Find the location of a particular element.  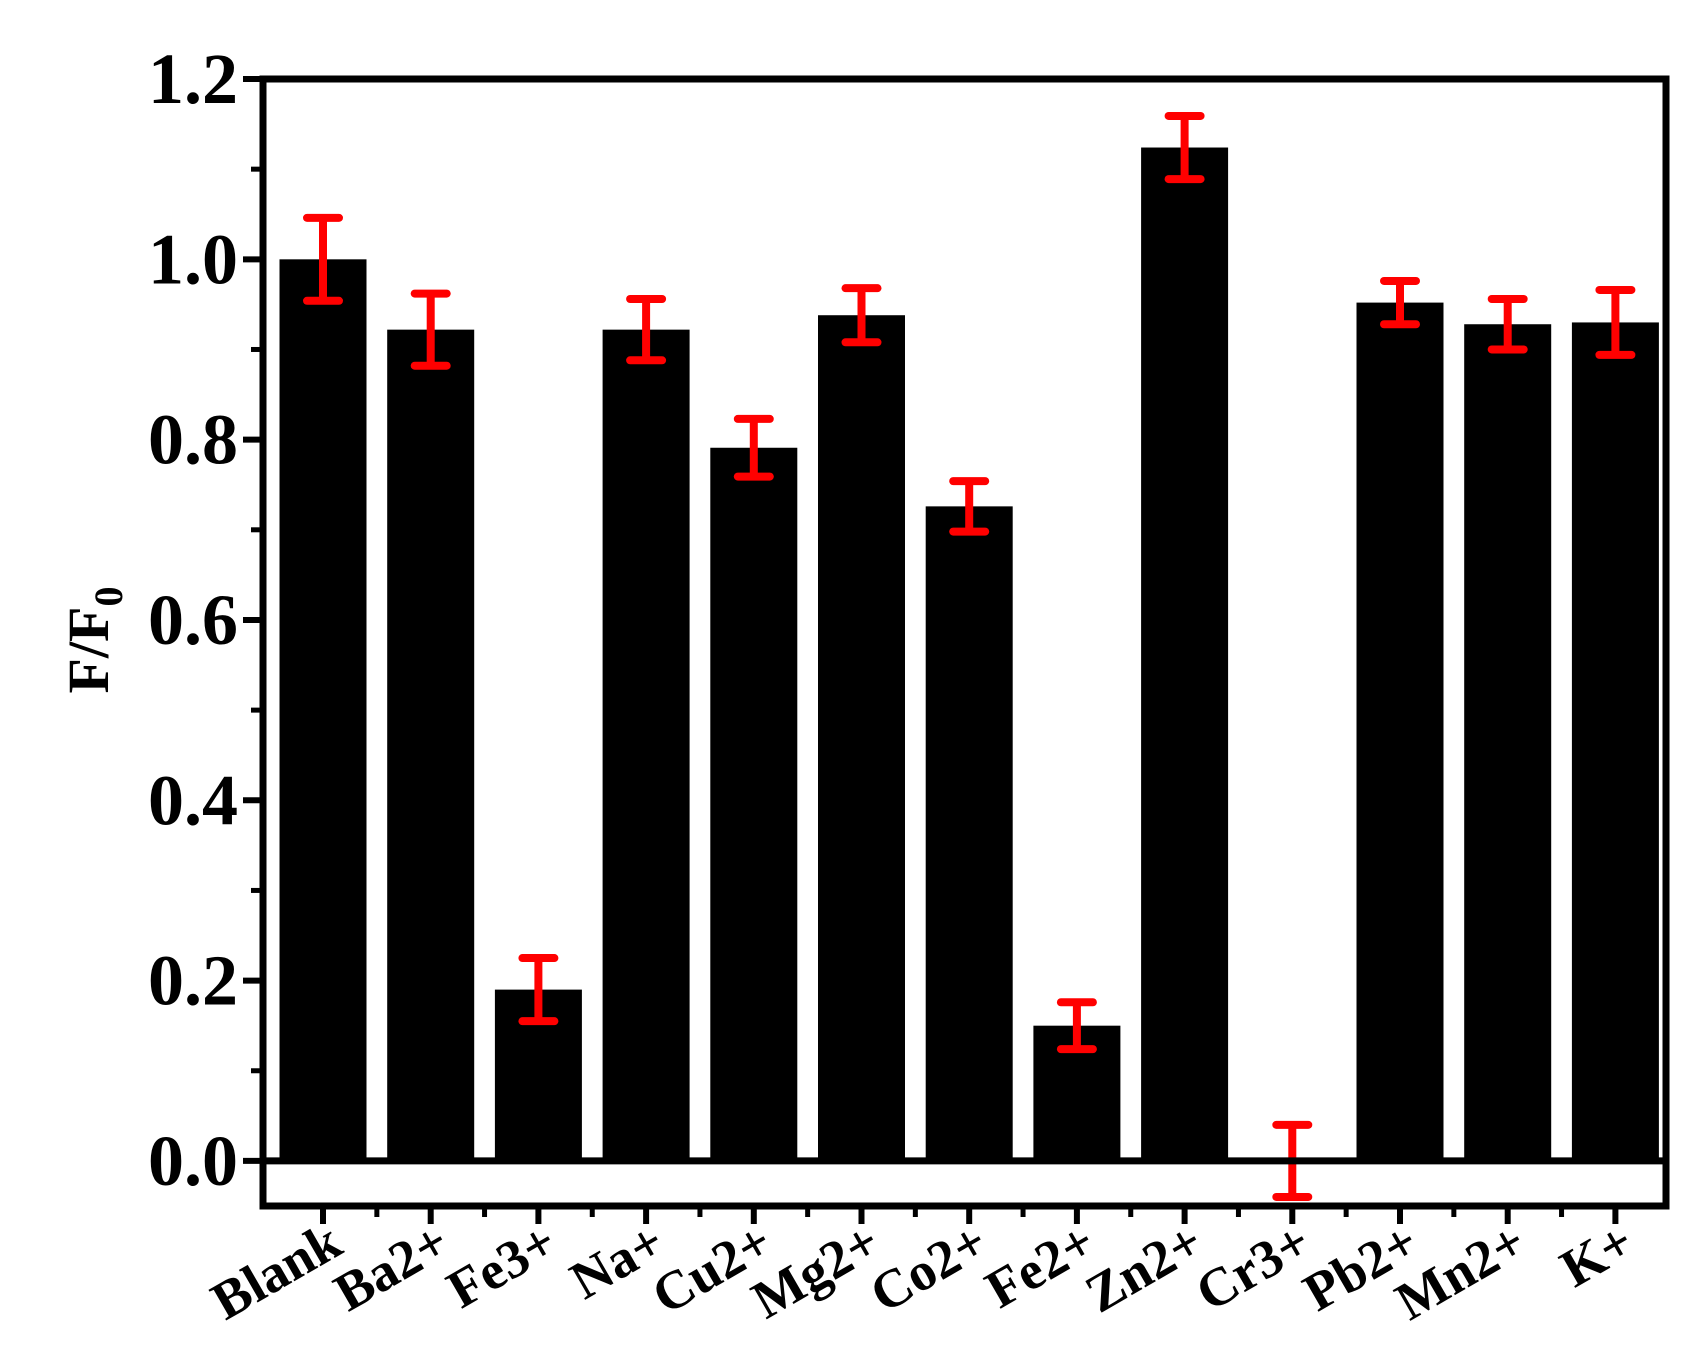

y-tick-label-5: 1.0 is located at coordinates (193, 259).